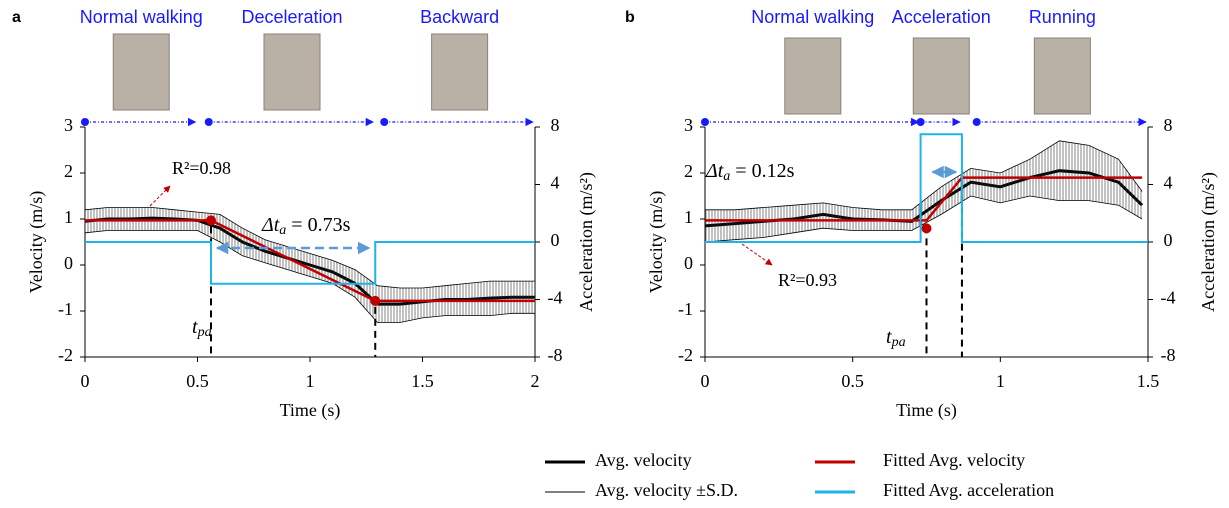 This screenshot has height=508, width=1229. Describe the element at coordinates (201, 168) in the screenshot. I see `r2-label: R²=0.98` at that location.